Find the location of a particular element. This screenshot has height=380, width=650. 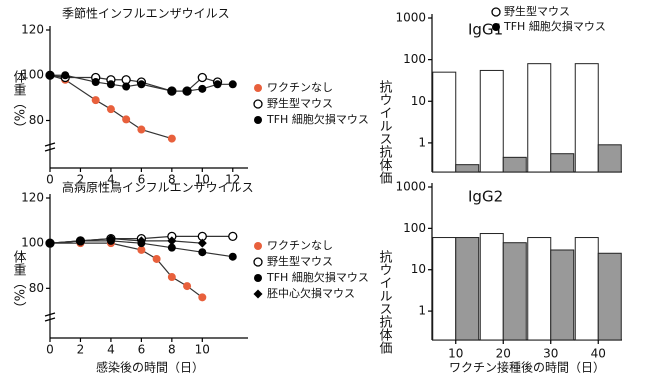

x-tick-label: 12 is located at coordinates (232, 180).